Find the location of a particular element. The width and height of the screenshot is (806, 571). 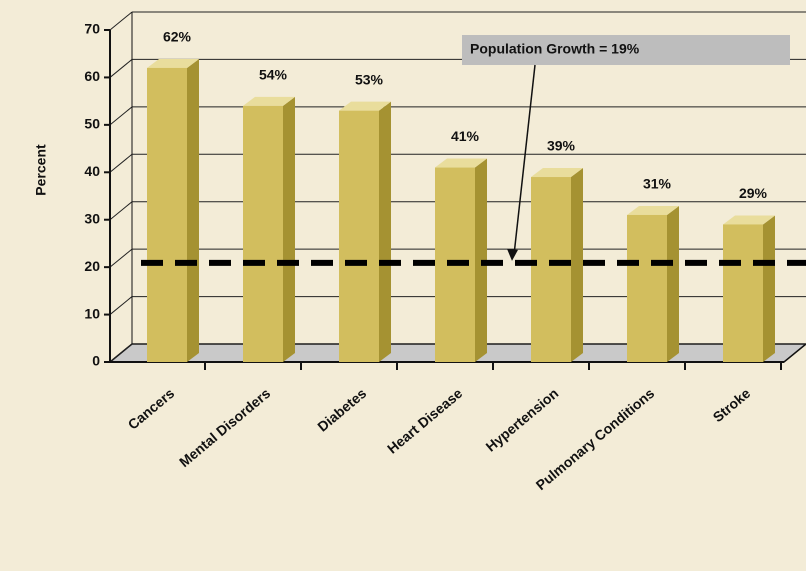

value-label: 53% is located at coordinates (369, 79).